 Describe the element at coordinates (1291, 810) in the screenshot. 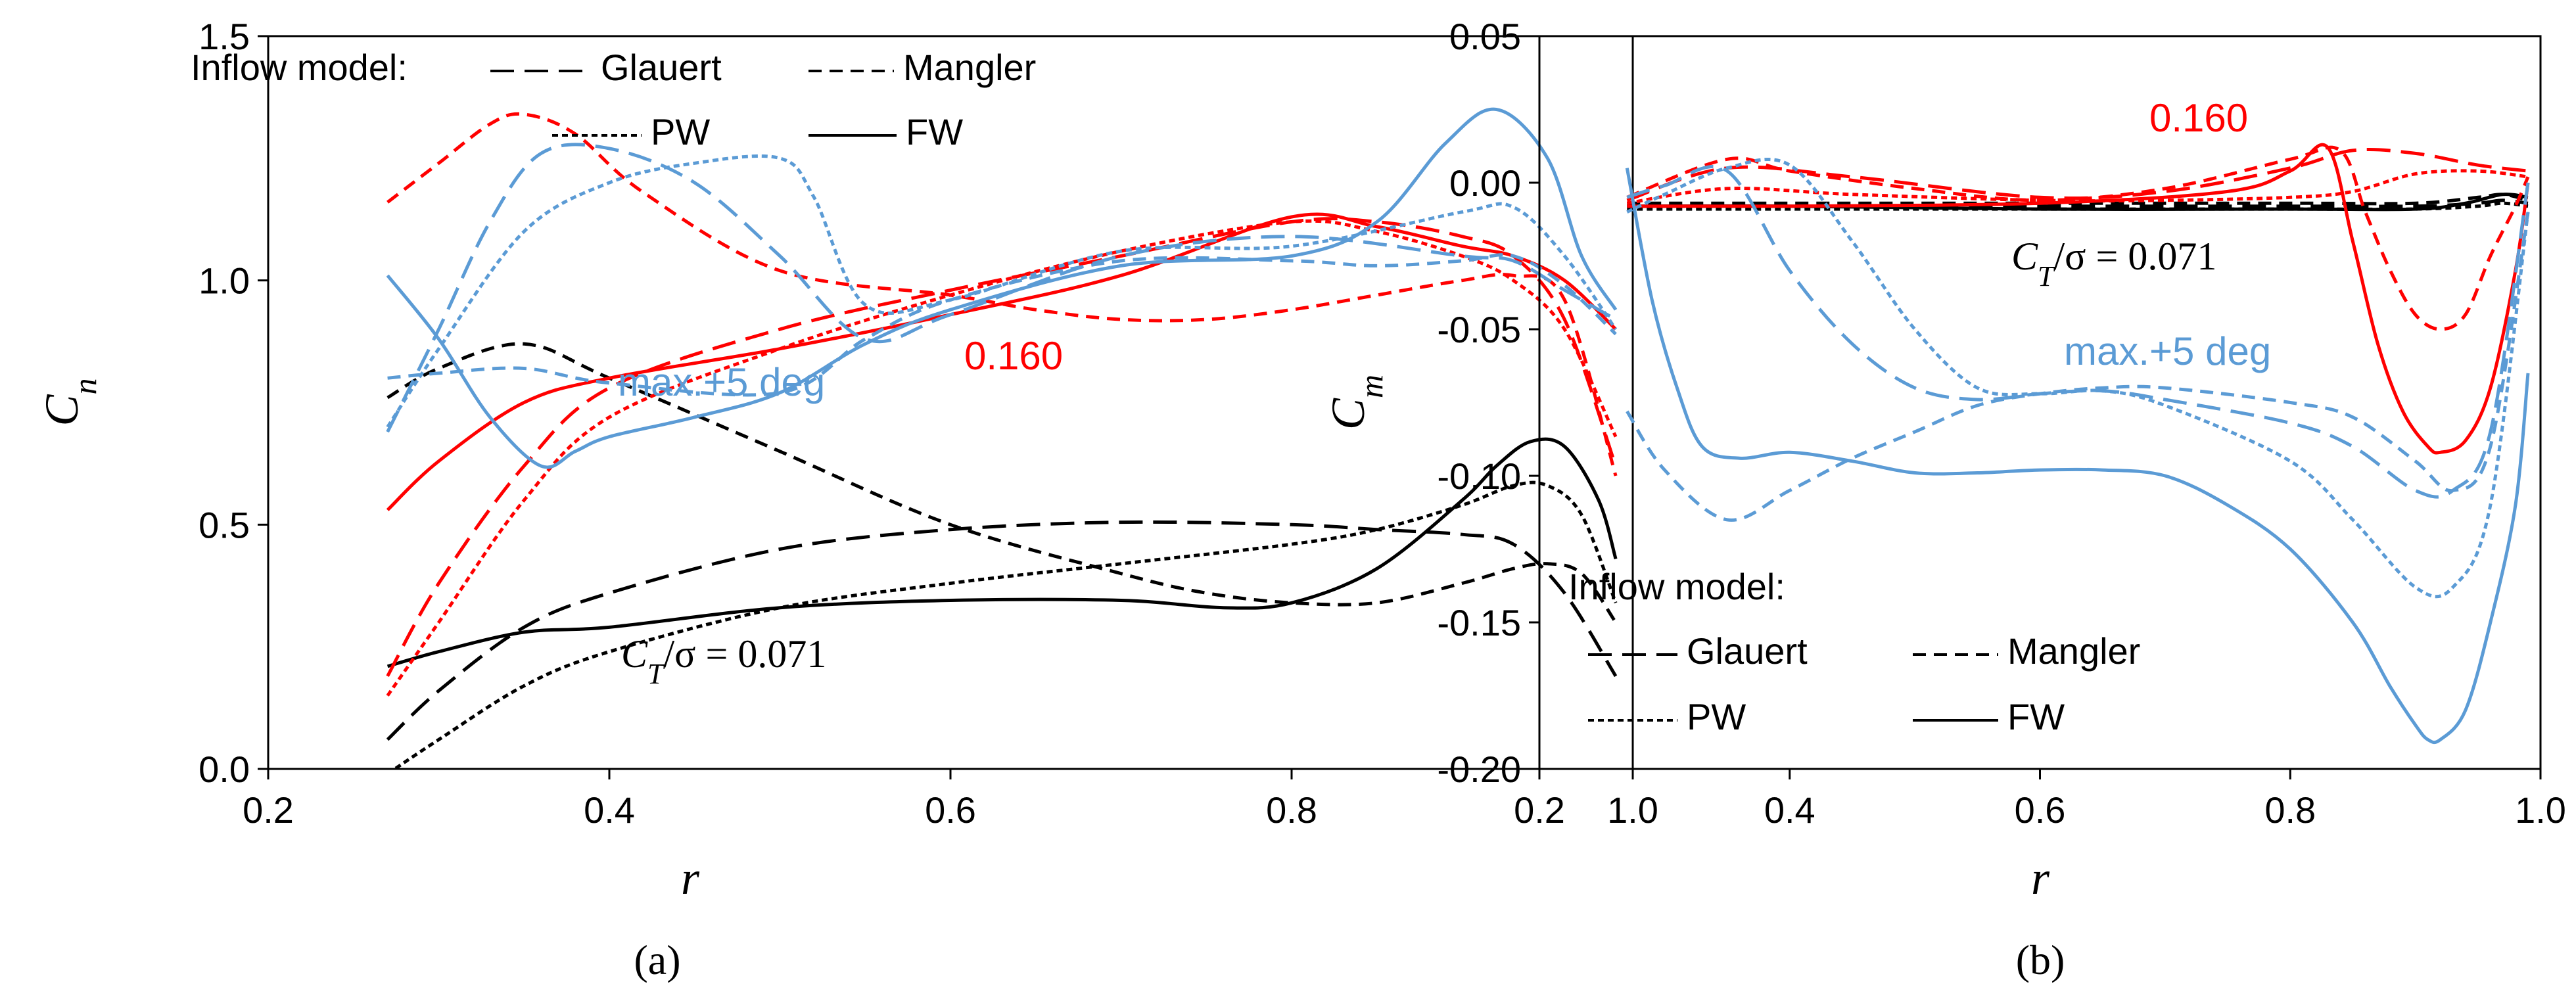

I see `chart-a-x-tick-label: 0.8` at that location.